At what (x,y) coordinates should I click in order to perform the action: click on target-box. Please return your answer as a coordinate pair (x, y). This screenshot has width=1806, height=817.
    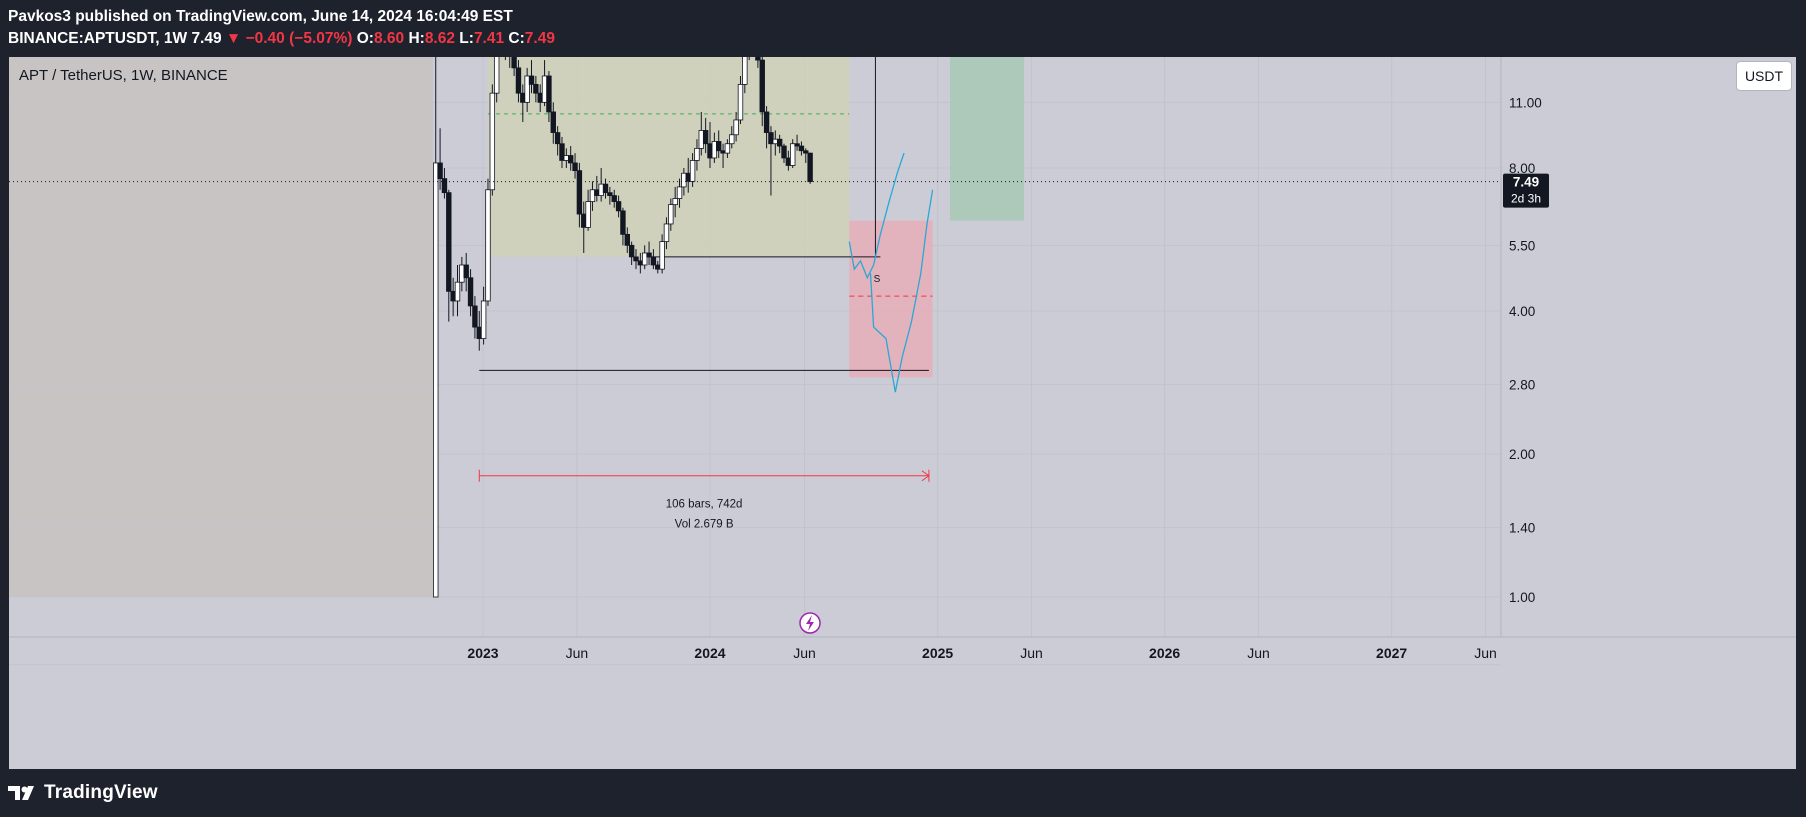
    Looking at the image, I should click on (987, 139).